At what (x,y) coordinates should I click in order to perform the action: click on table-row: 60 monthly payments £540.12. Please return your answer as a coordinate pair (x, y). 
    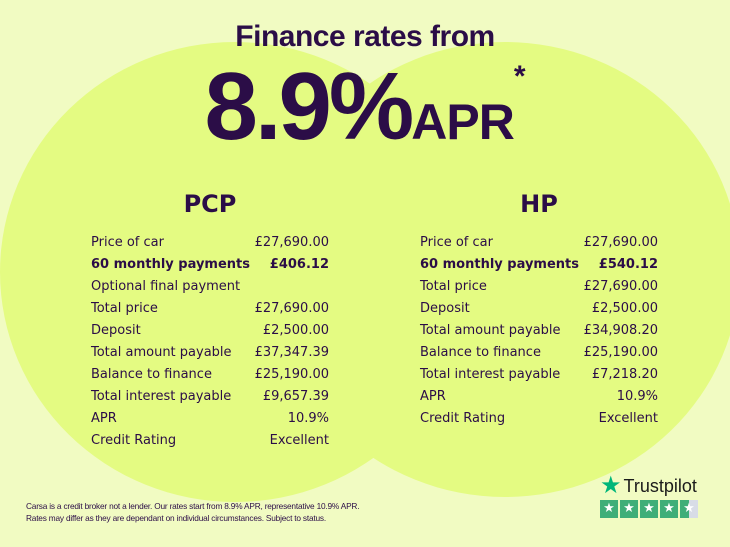
    Looking at the image, I should click on (539, 265).